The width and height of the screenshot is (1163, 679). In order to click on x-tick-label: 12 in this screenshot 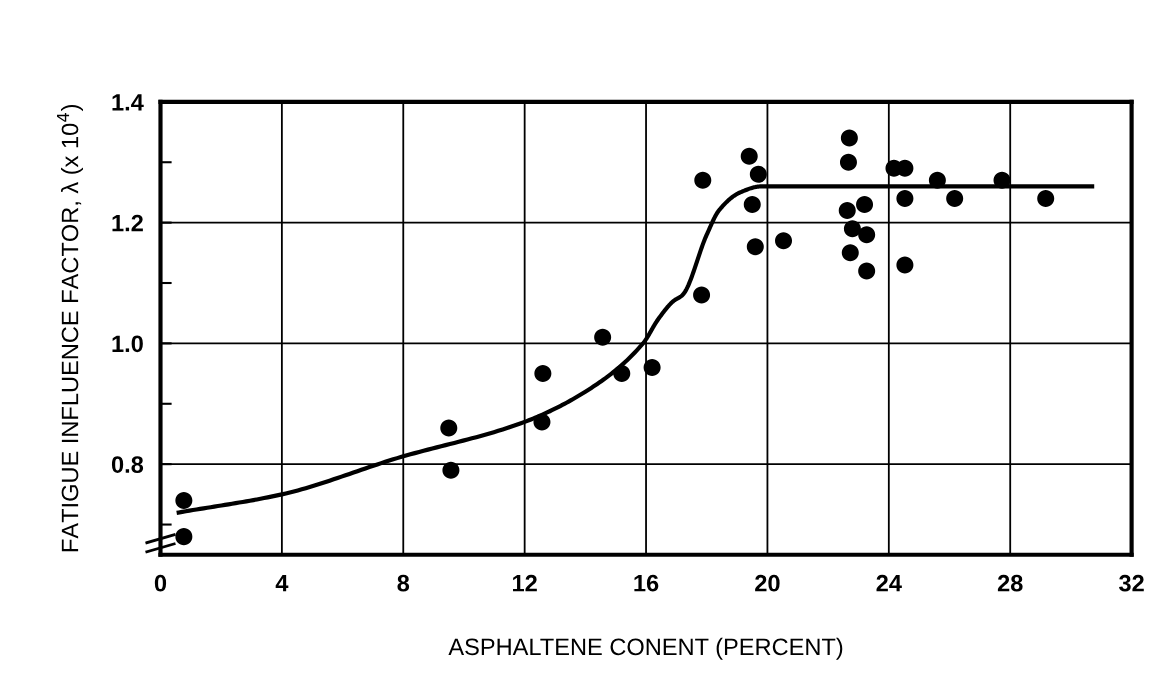, I will do `click(525, 583)`.